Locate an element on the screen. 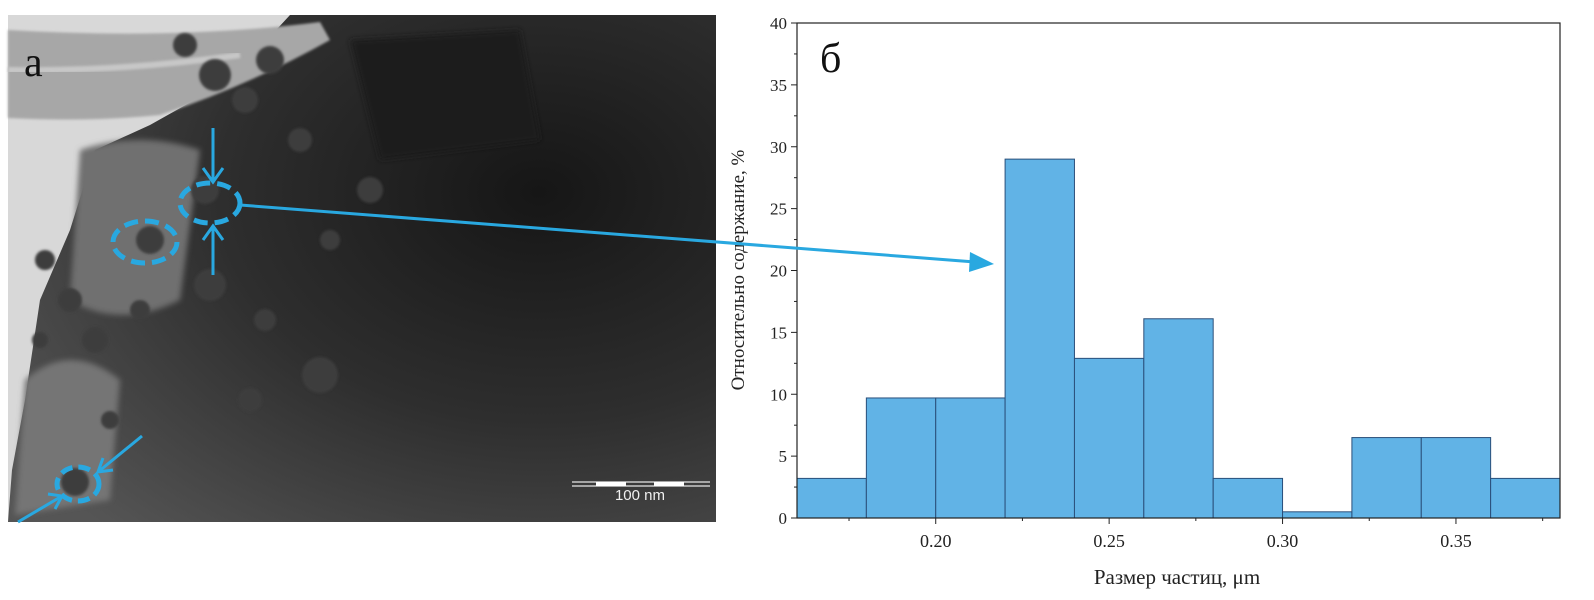 Image resolution: width=1594 pixels, height=600 pixels. scale-bar-label: 100 nm is located at coordinates (640, 495).